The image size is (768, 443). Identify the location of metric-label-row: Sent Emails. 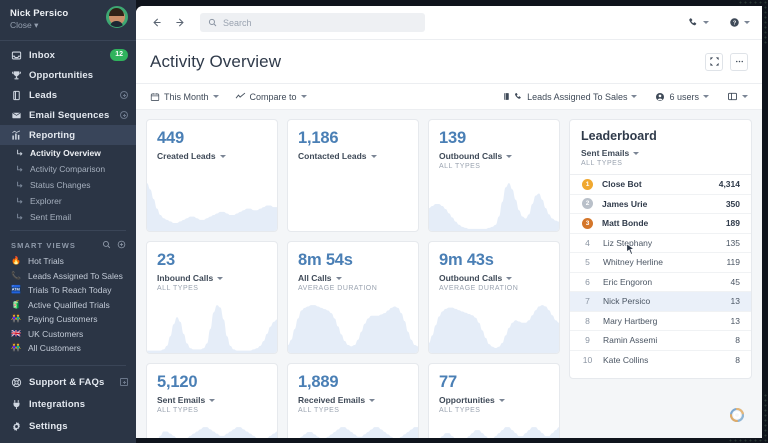
(212, 400).